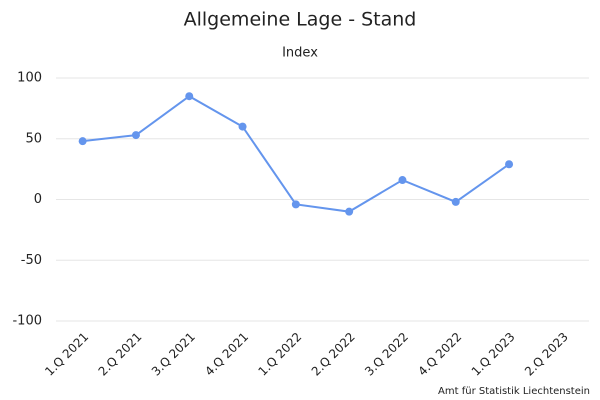 The width and height of the screenshot is (600, 400). What do you see at coordinates (27, 321) in the screenshot?
I see `y-tick-label: -100` at bounding box center [27, 321].